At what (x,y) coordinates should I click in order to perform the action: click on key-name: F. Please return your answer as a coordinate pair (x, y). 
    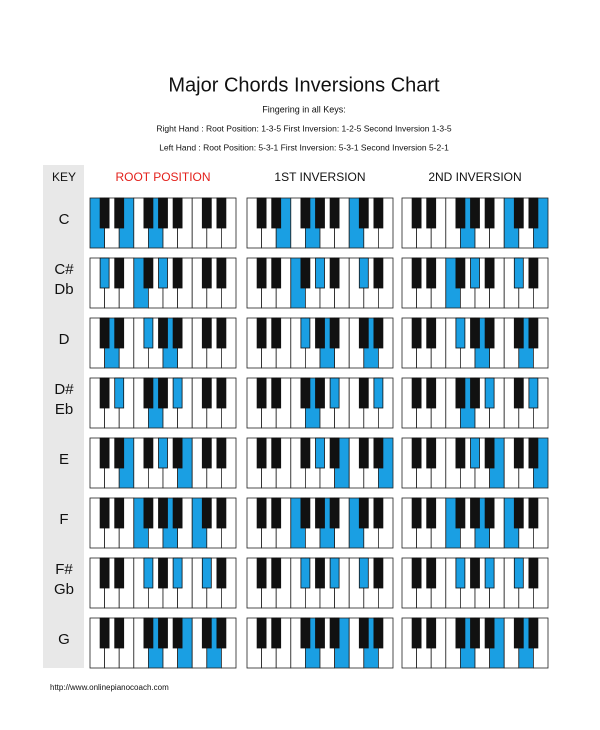
    Looking at the image, I should click on (63, 519).